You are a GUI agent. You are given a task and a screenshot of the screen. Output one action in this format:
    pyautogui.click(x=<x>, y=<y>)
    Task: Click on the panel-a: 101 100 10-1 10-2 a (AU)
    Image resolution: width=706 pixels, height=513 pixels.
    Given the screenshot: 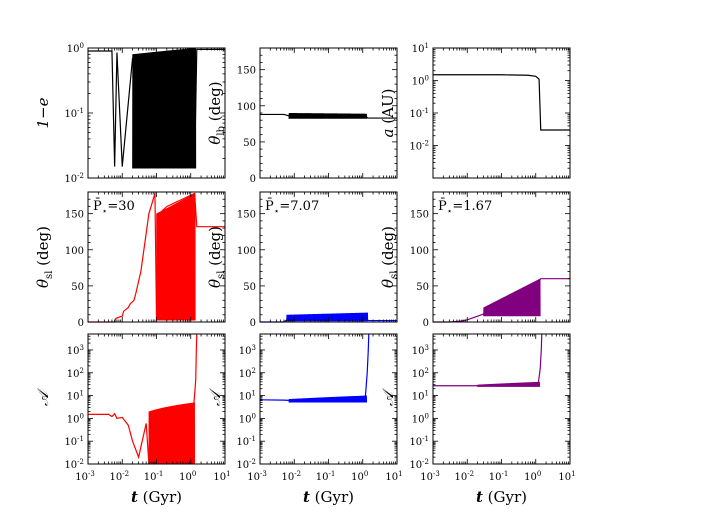 What is the action you would take?
    pyautogui.click(x=475, y=110)
    